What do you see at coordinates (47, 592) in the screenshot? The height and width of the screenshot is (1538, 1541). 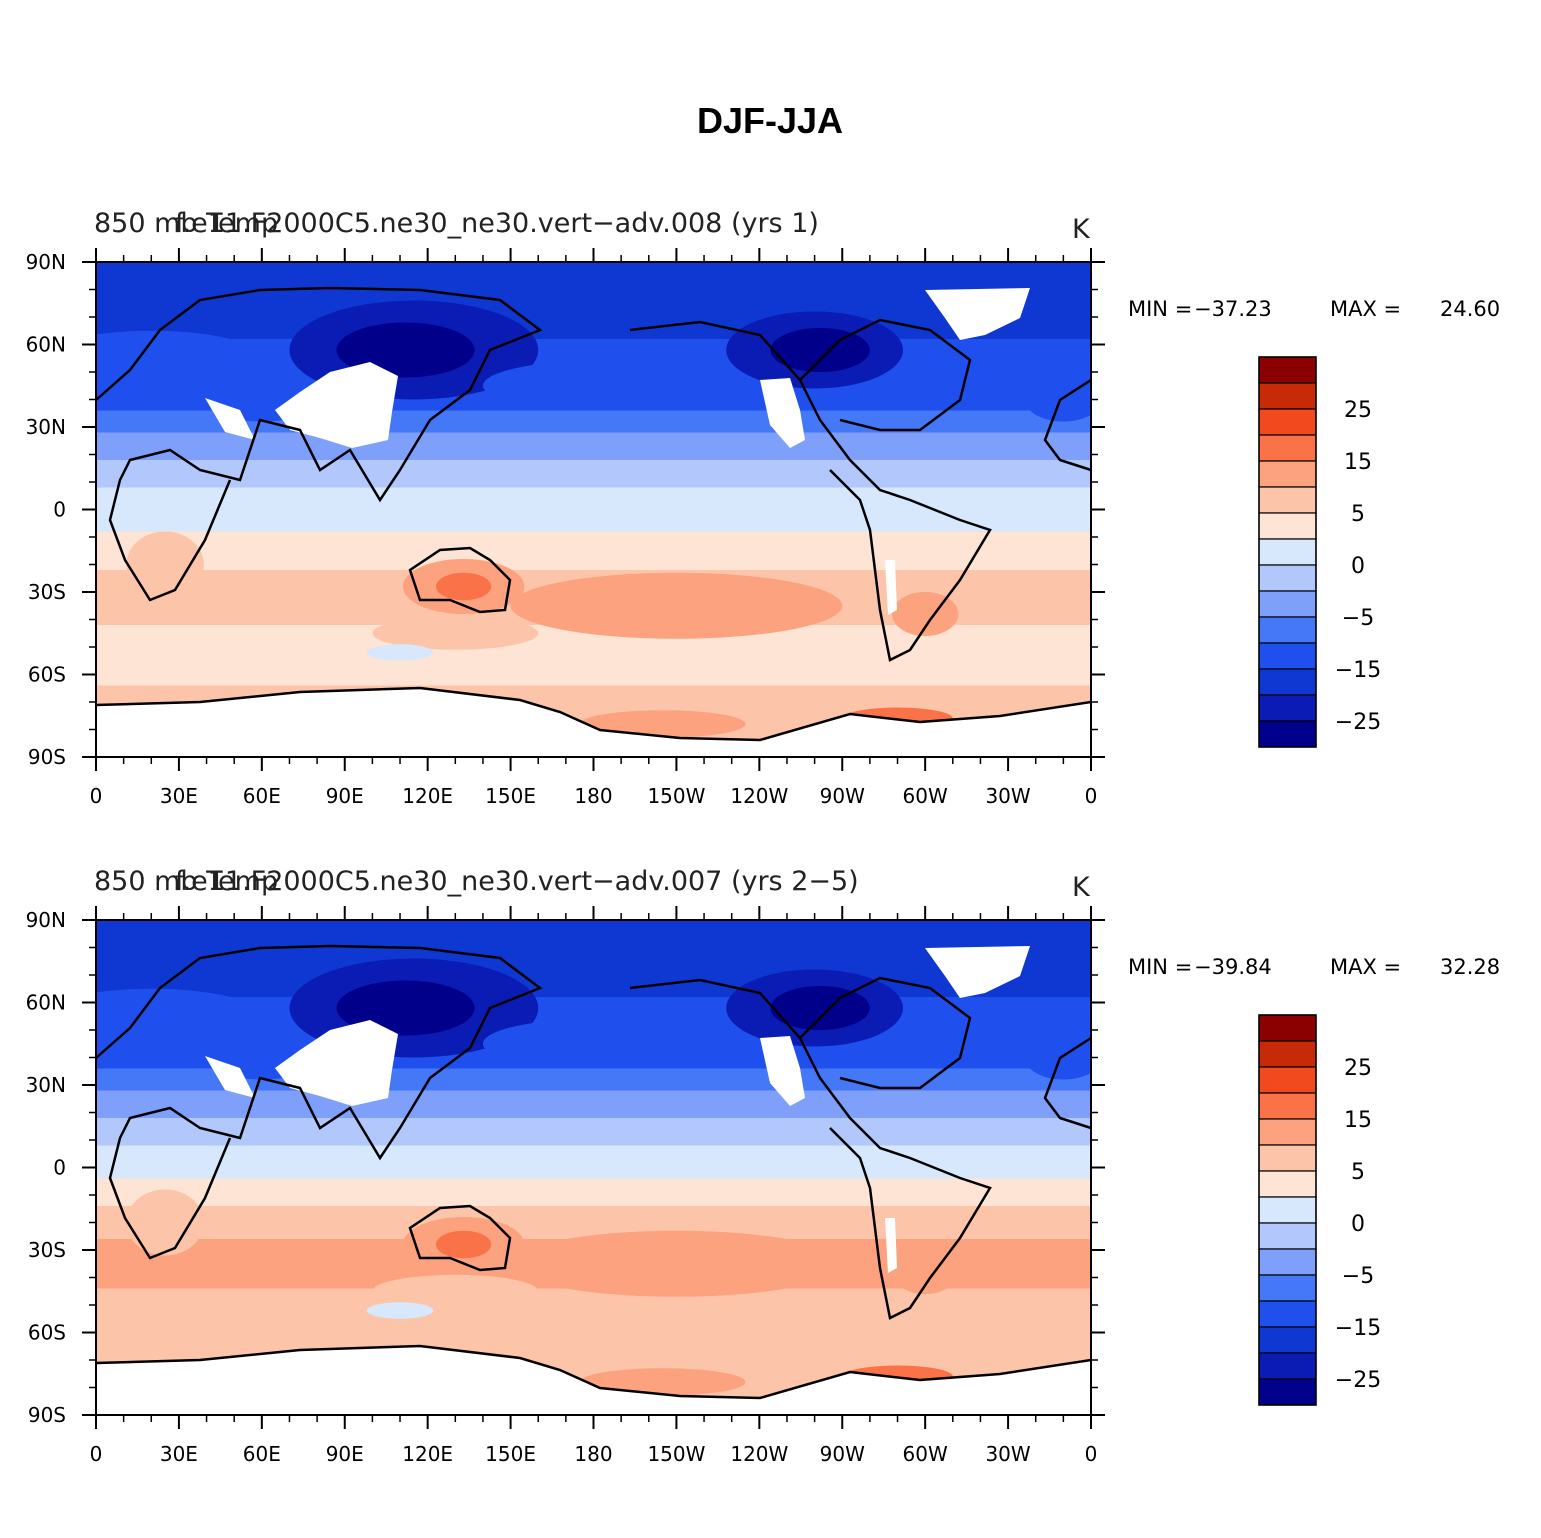 I see `lat-tick-label: 30S` at bounding box center [47, 592].